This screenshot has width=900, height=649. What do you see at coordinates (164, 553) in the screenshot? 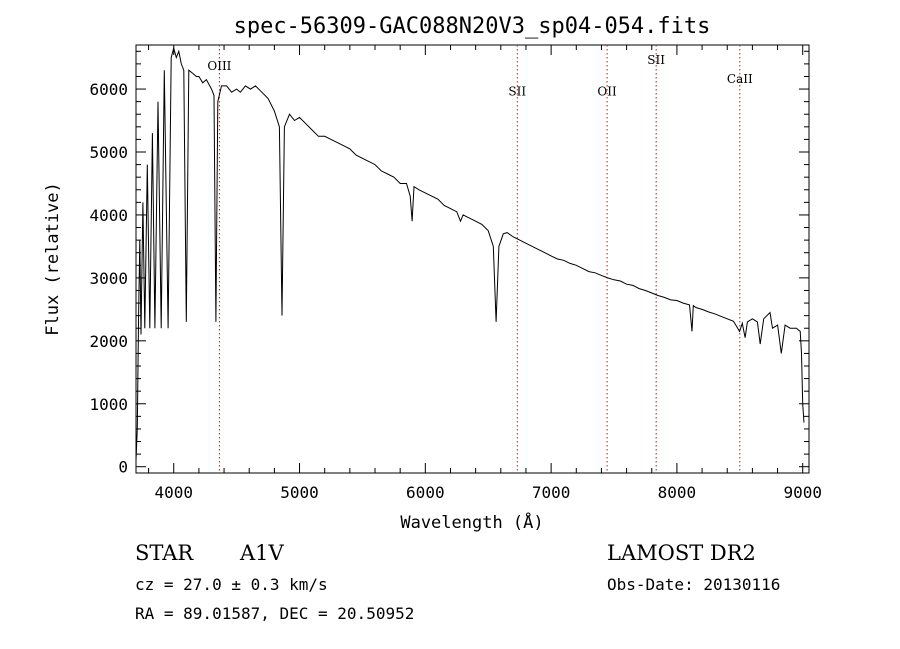
I see `object-type: STAR` at bounding box center [164, 553].